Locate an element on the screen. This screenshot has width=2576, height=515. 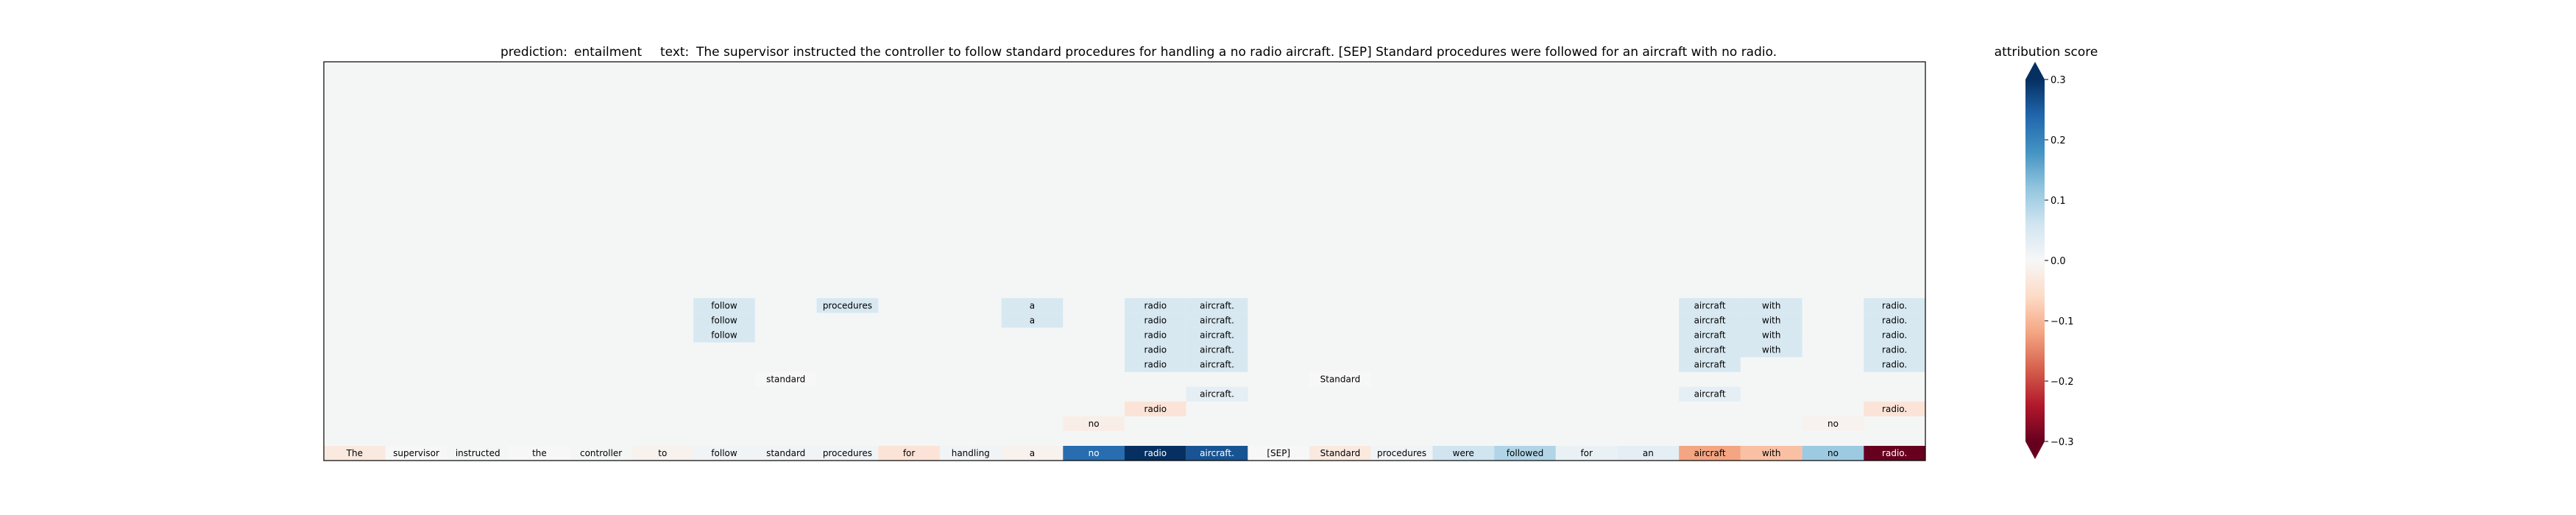
token-label: with is located at coordinates (1771, 453).